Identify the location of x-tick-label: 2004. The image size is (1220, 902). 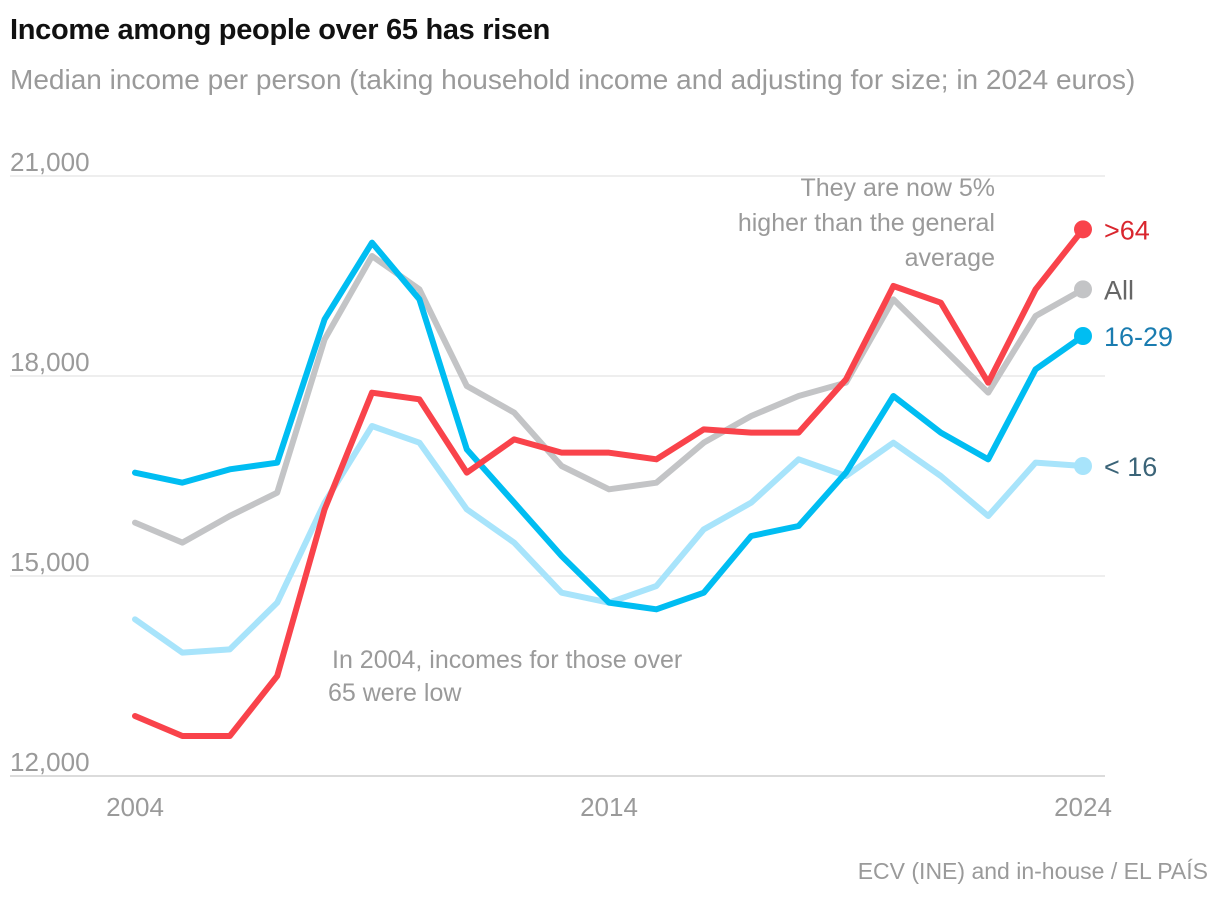
(135, 807).